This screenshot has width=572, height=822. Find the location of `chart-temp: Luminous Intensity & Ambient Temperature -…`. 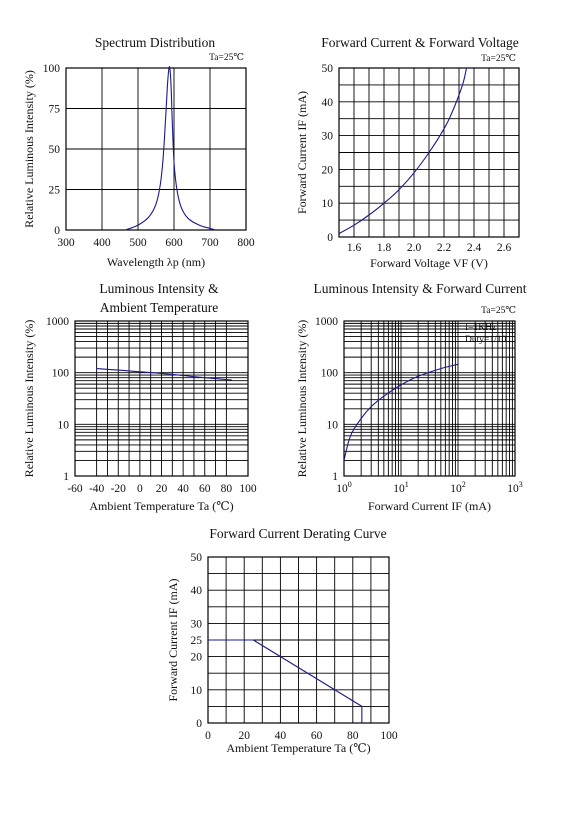

chart-temp: Luminous Intensity & Ambient Temperature -… is located at coordinates (139, 397).